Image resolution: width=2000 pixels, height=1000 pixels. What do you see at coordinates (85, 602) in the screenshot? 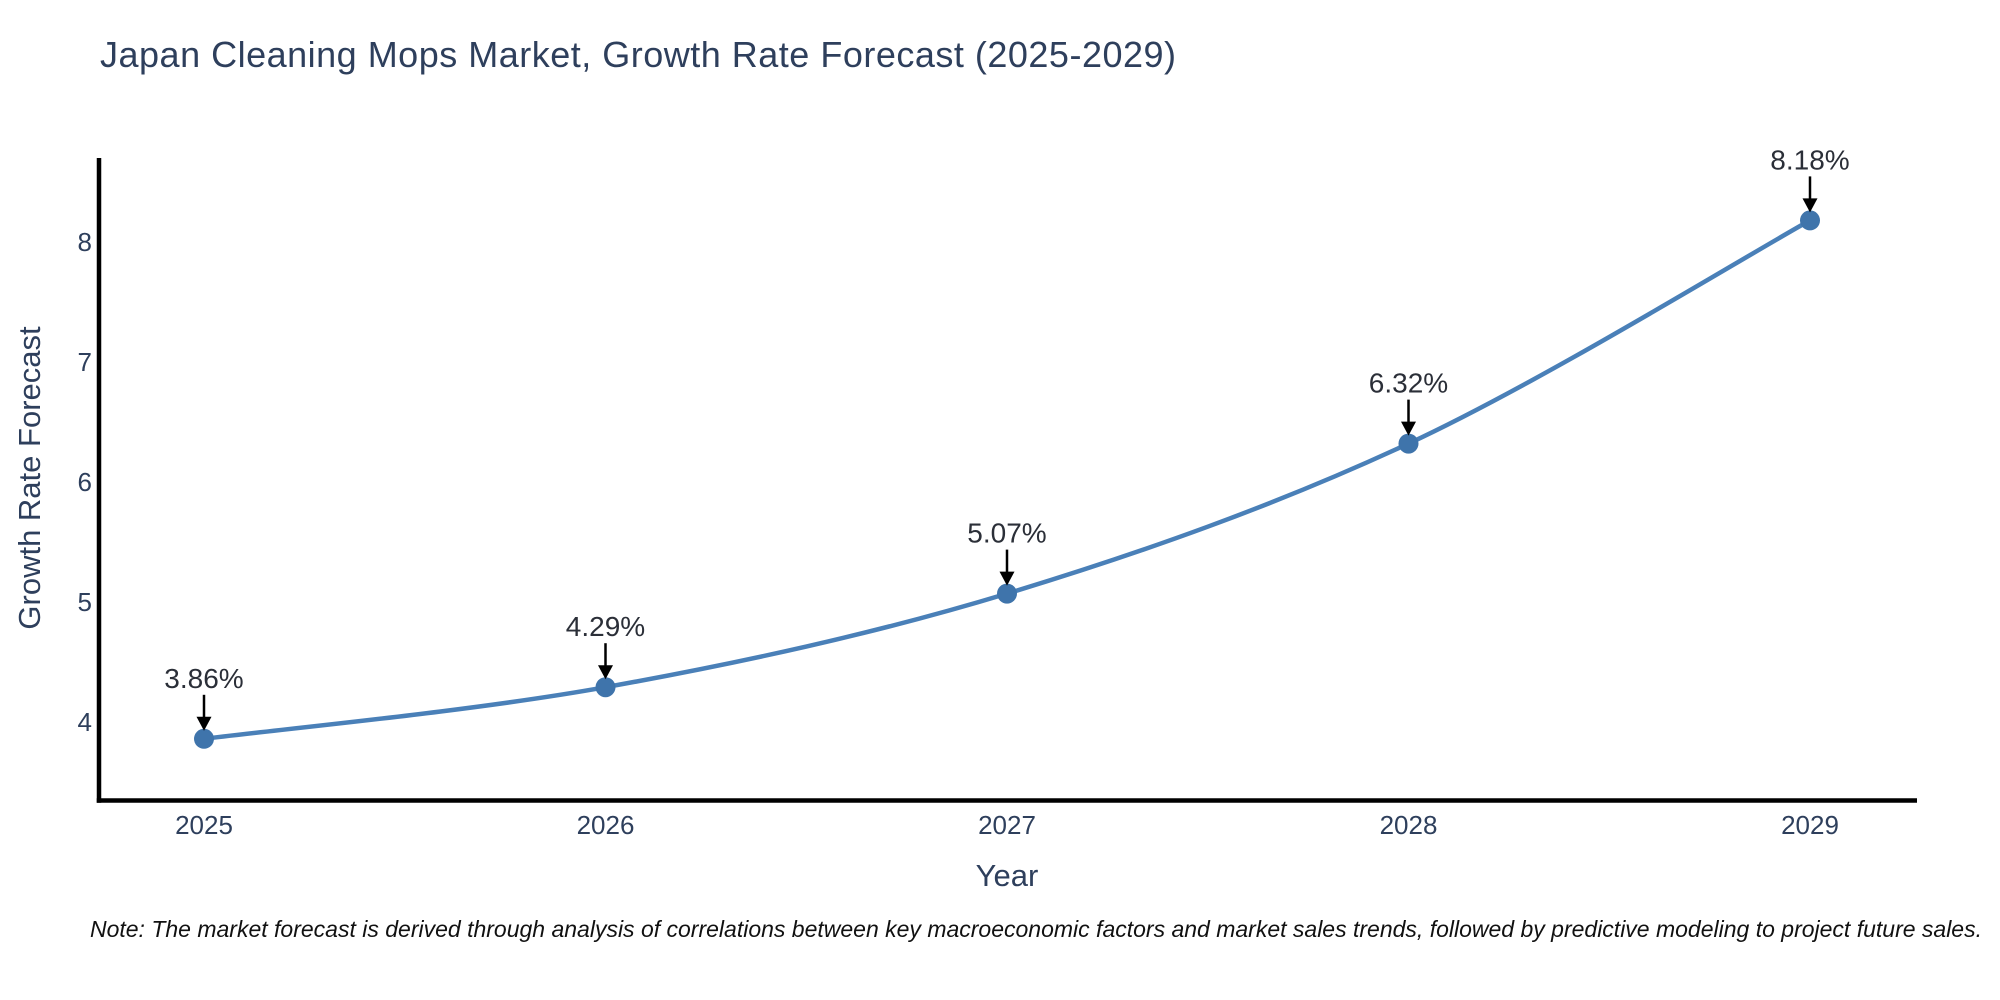
I see `y-tick-label-5: 5` at bounding box center [85, 602].